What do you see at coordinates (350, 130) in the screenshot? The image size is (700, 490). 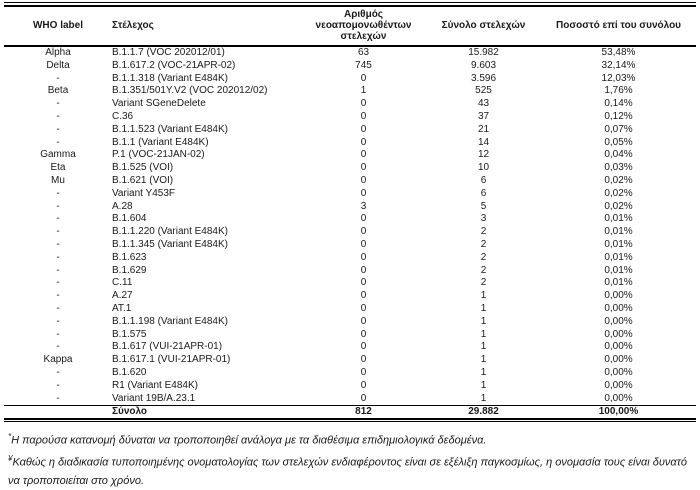 I see `table-row: - B.1.1.523 (Variant E484K) 0 21 0,07%` at bounding box center [350, 130].